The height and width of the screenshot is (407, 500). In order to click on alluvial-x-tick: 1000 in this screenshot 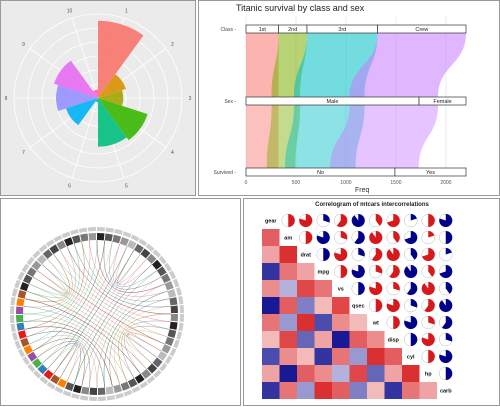, I will do `click(345, 183)`.